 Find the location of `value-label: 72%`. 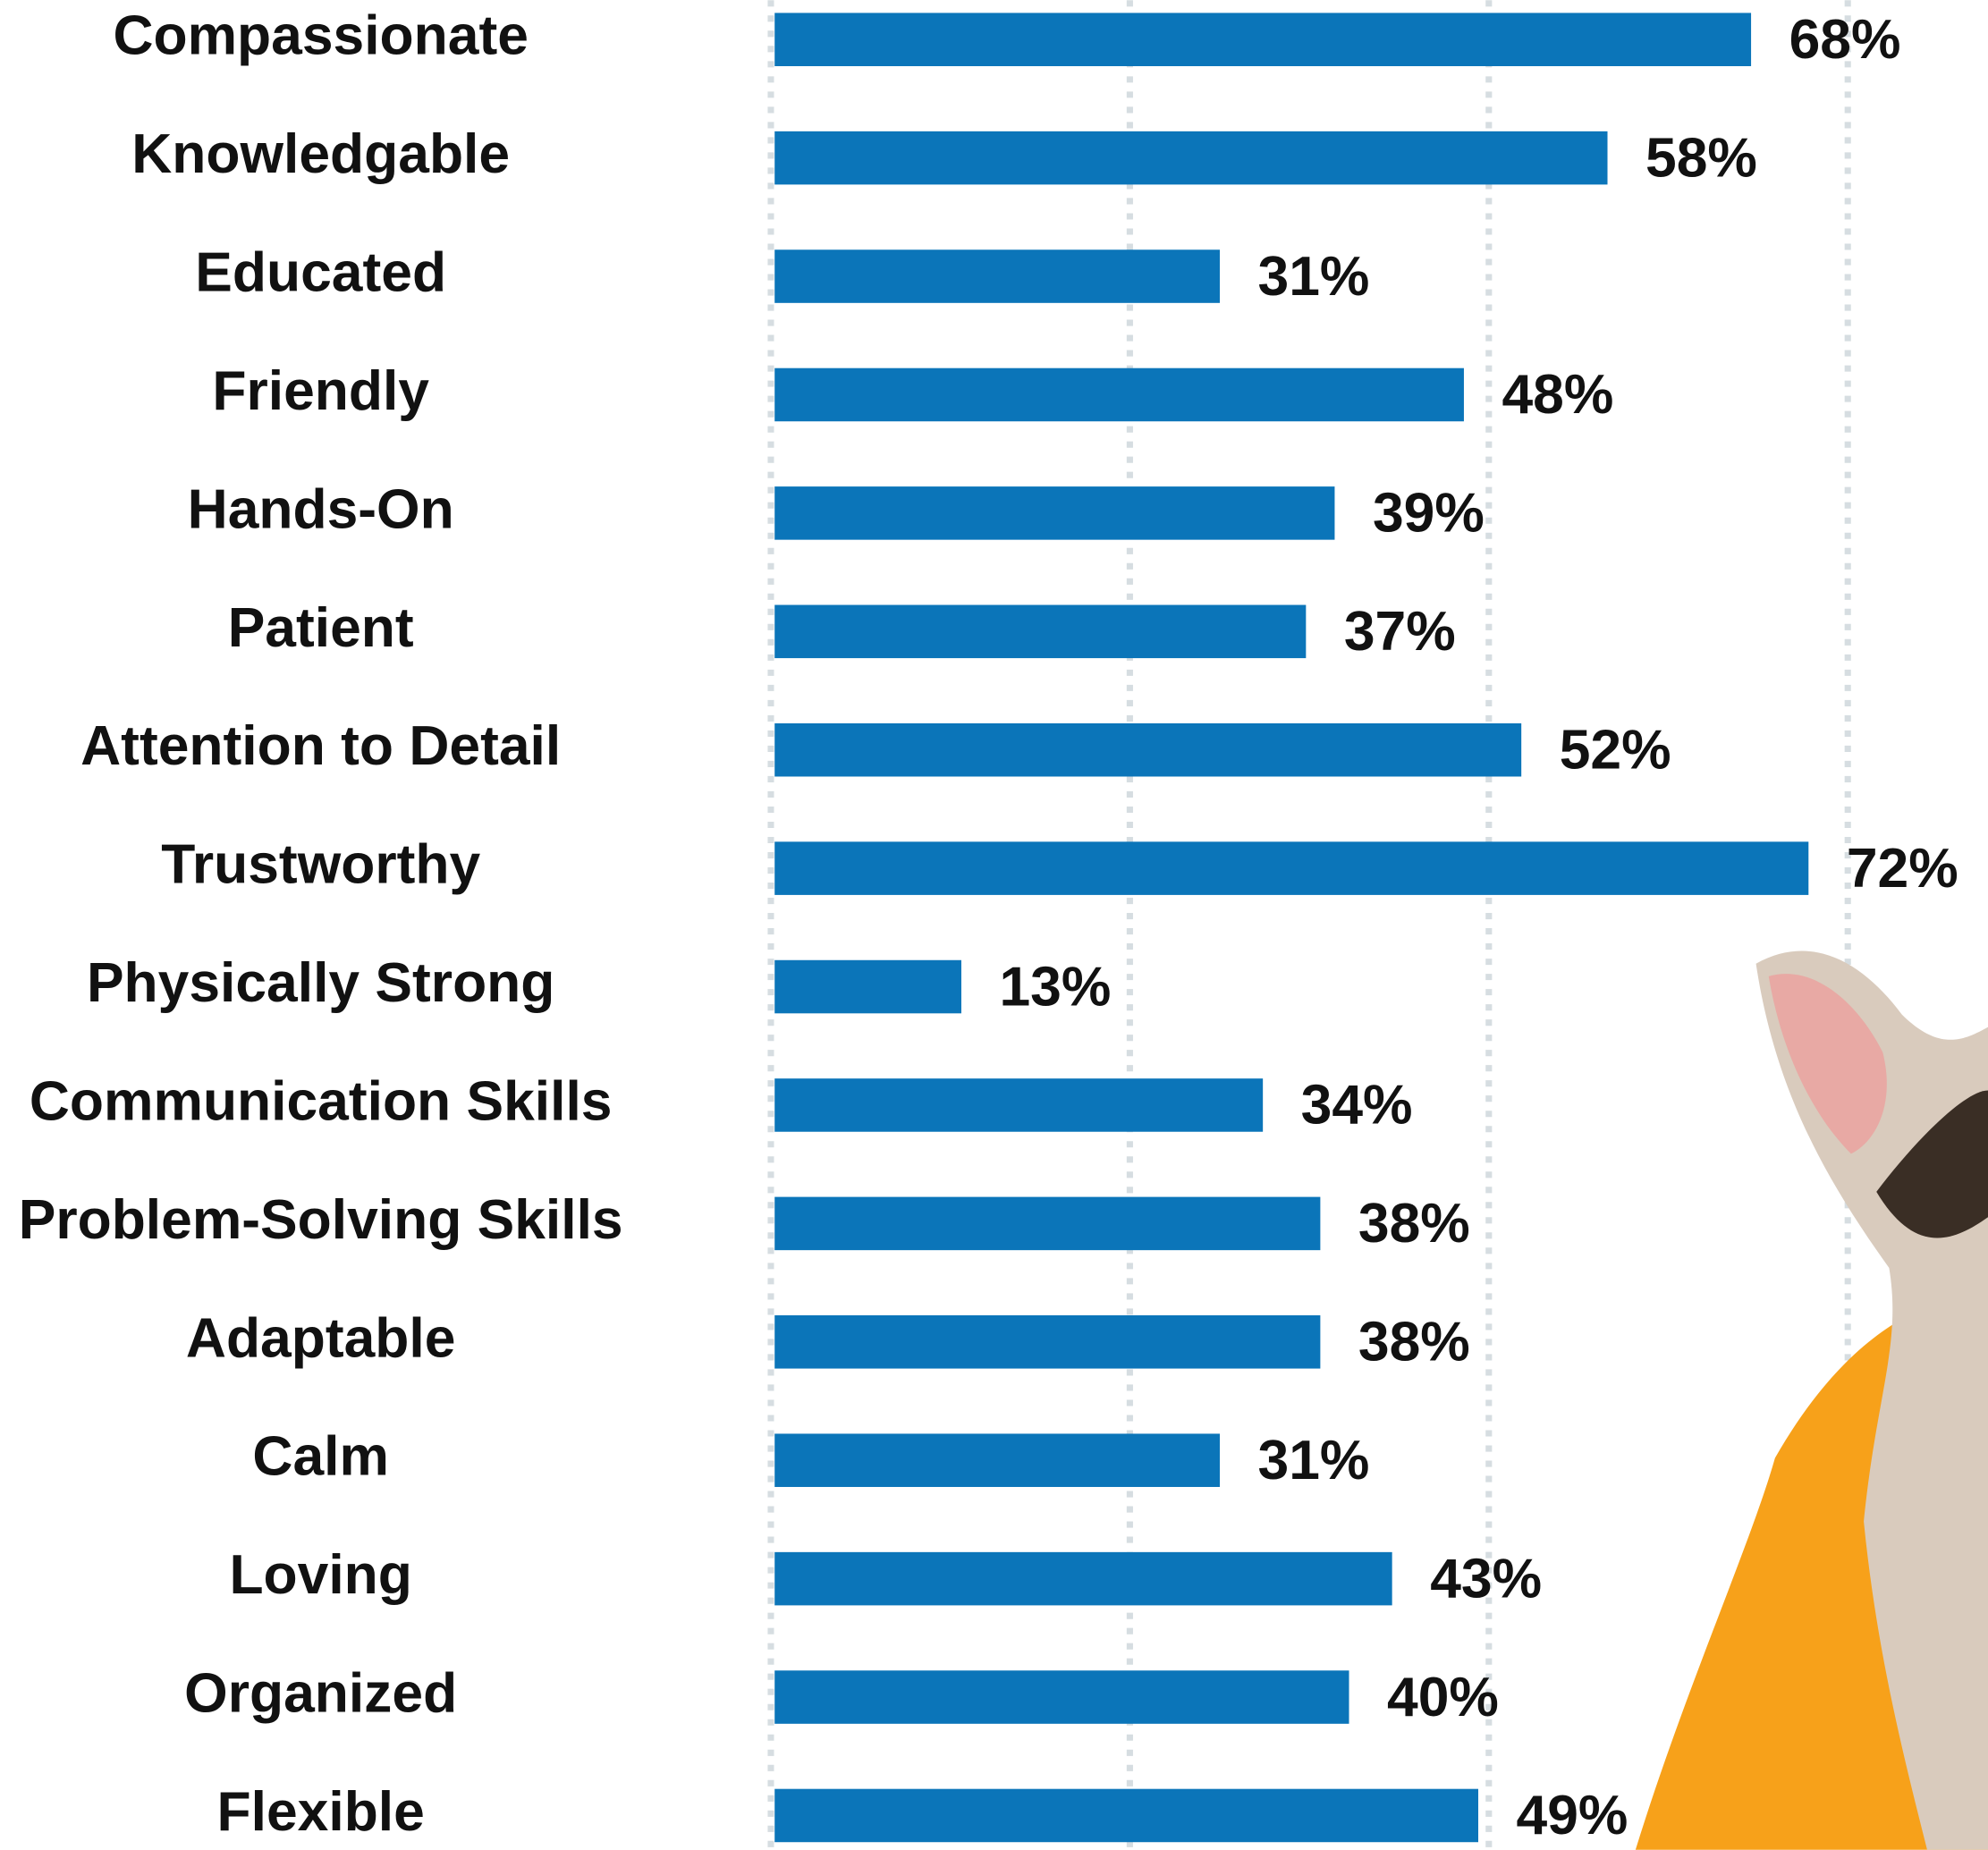

value-label: 72% is located at coordinates (1902, 869).